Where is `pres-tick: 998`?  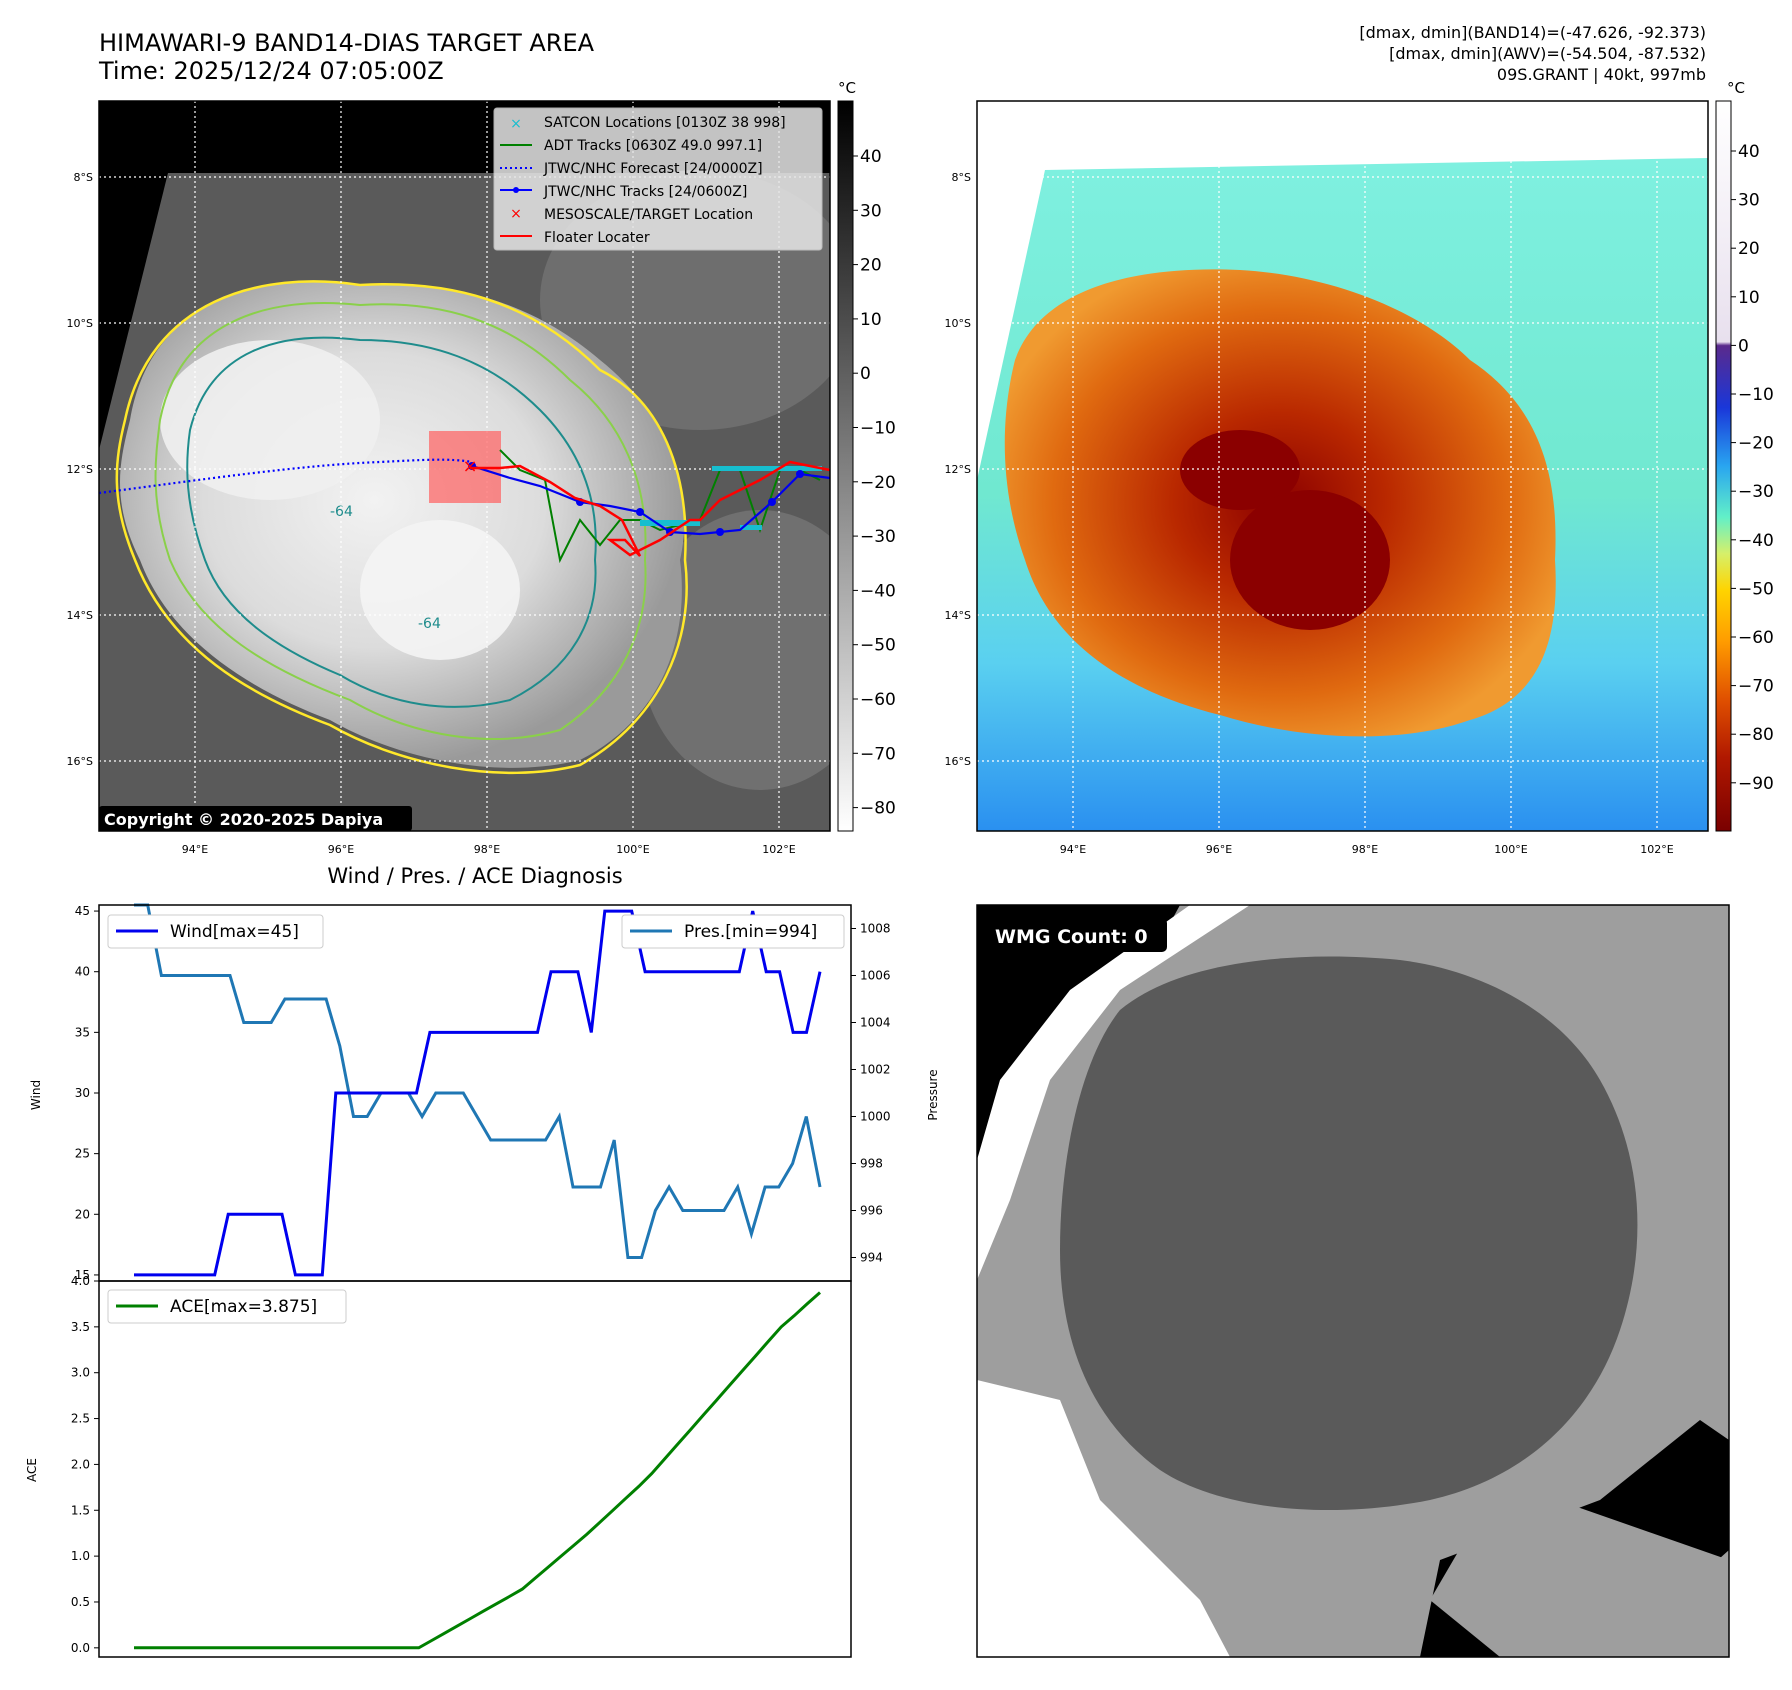 pres-tick: 998 is located at coordinates (871, 1164).